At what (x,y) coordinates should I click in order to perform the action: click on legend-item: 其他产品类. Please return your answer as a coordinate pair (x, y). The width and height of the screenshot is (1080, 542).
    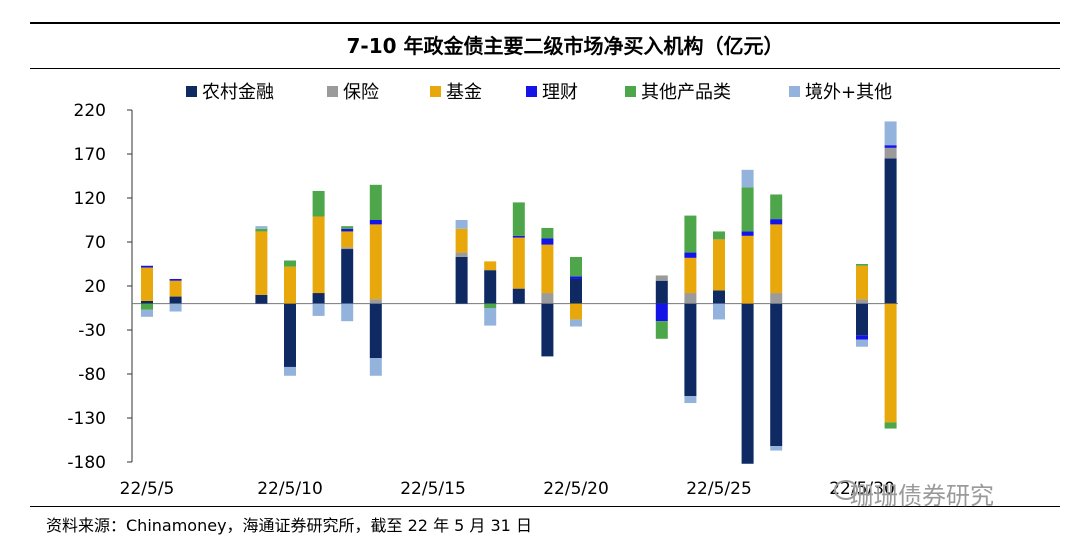
    Looking at the image, I should click on (678, 92).